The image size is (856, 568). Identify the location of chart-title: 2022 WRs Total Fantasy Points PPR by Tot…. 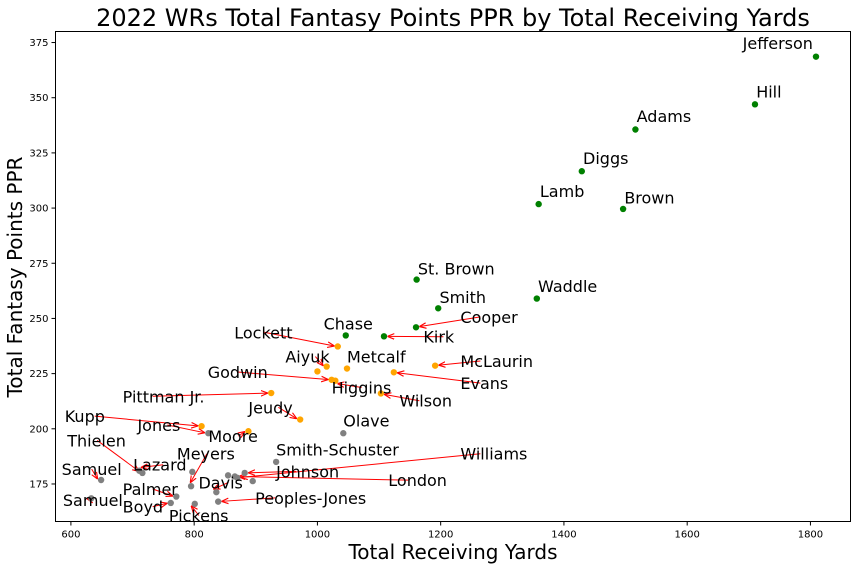
(453, 18).